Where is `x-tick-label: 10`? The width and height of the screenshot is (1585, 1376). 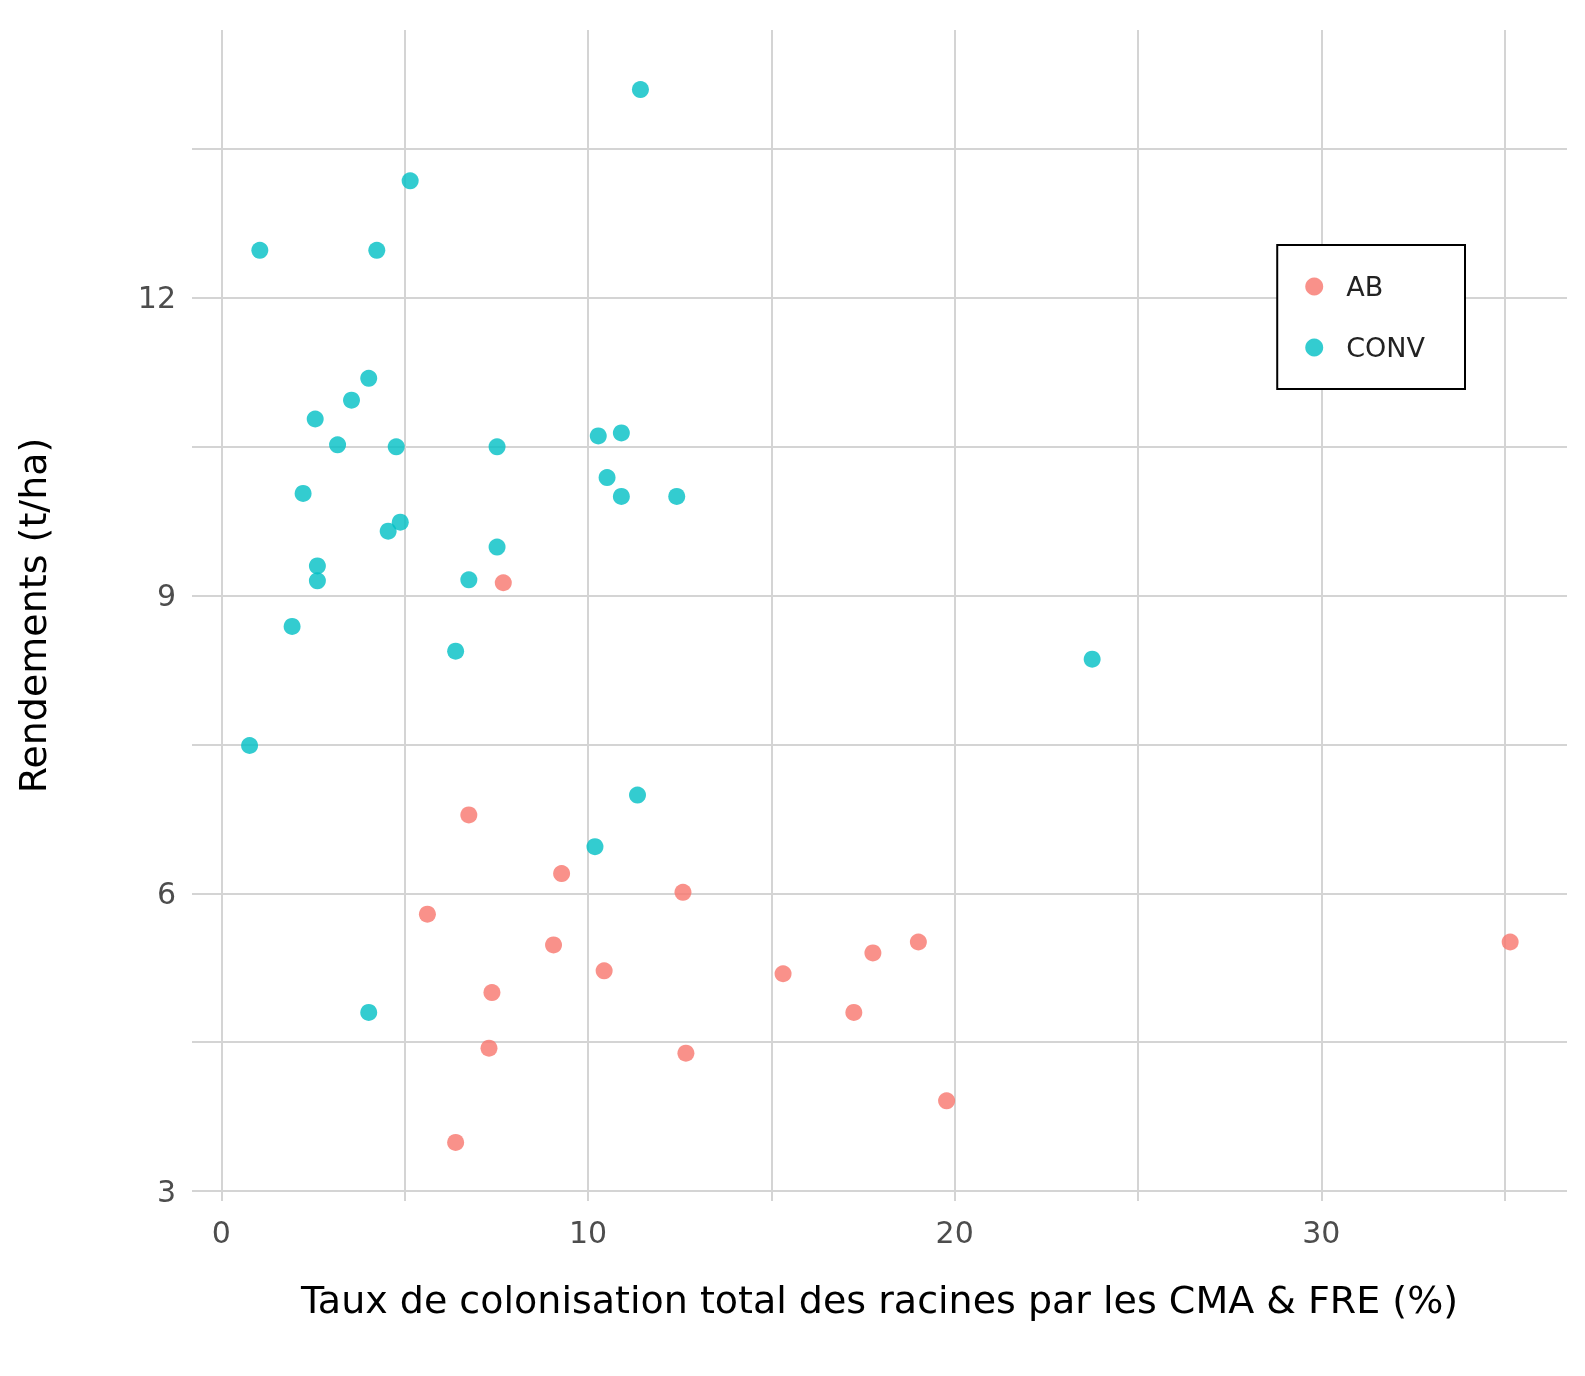 x-tick-label: 10 is located at coordinates (588, 1232).